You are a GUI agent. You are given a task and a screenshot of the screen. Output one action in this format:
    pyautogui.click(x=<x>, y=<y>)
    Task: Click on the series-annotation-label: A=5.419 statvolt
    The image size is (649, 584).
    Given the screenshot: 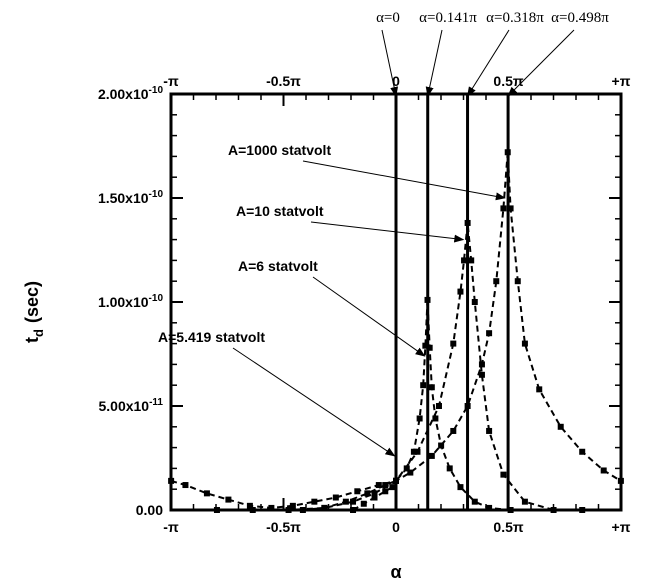 What is the action you would take?
    pyautogui.click(x=211, y=337)
    